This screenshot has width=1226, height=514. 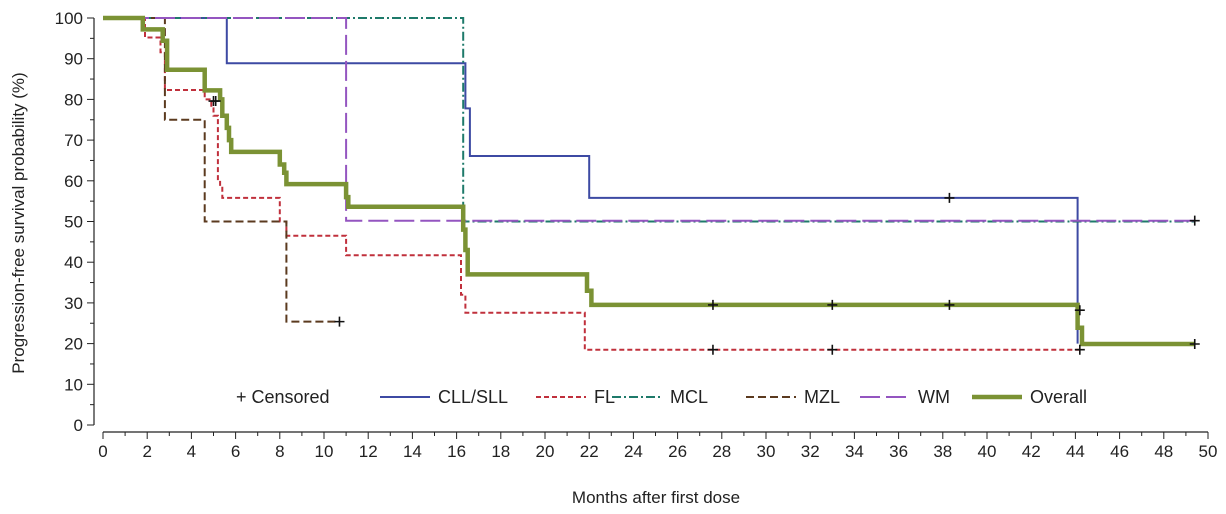 What do you see at coordinates (102, 451) in the screenshot?
I see `x-tick-label: 0` at bounding box center [102, 451].